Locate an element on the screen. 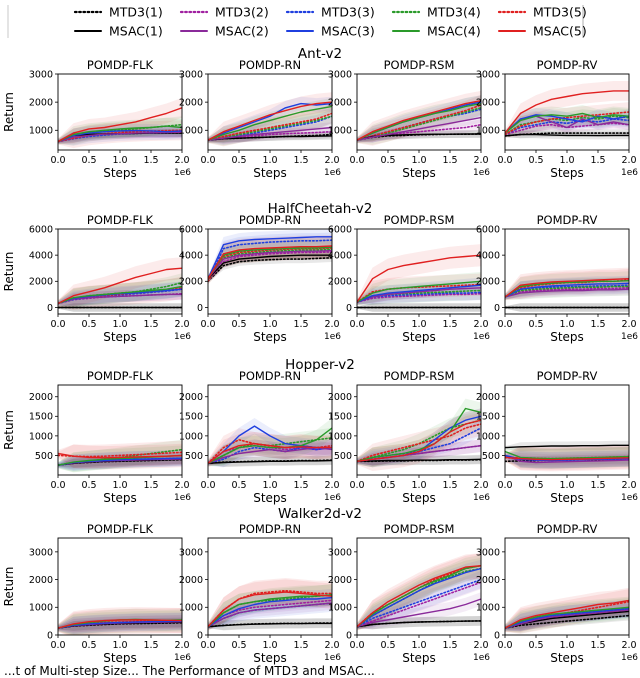  env-title: Ant-v2 is located at coordinates (320, 54).